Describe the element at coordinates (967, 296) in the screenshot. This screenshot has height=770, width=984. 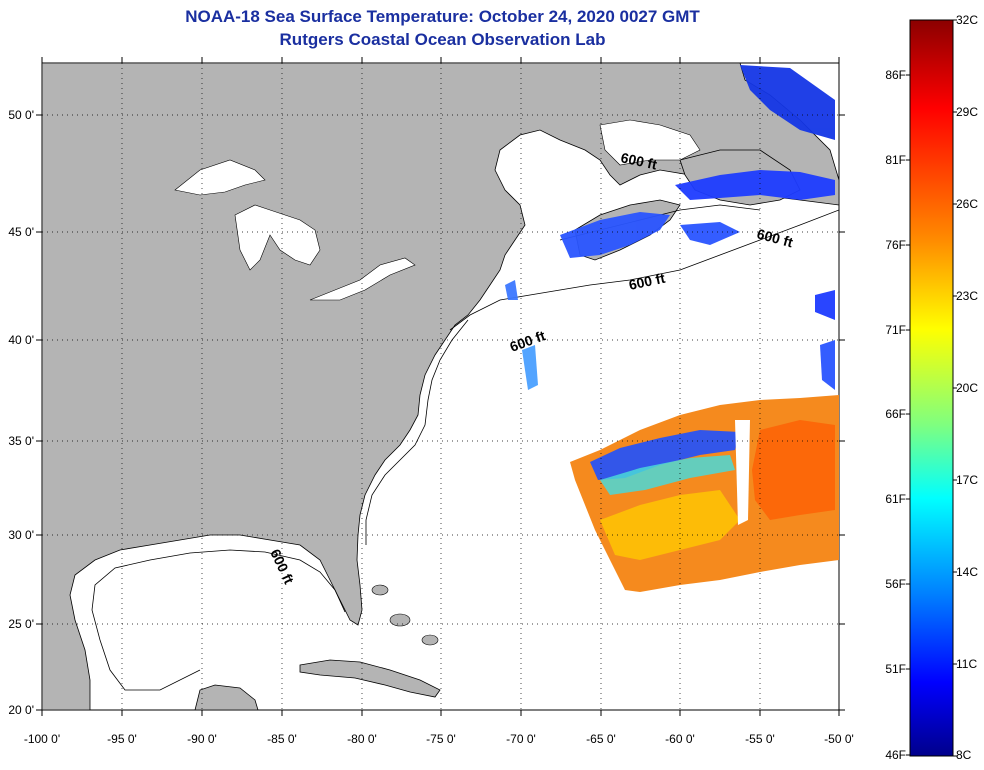
I see `colorbar-c-label: 23C` at that location.